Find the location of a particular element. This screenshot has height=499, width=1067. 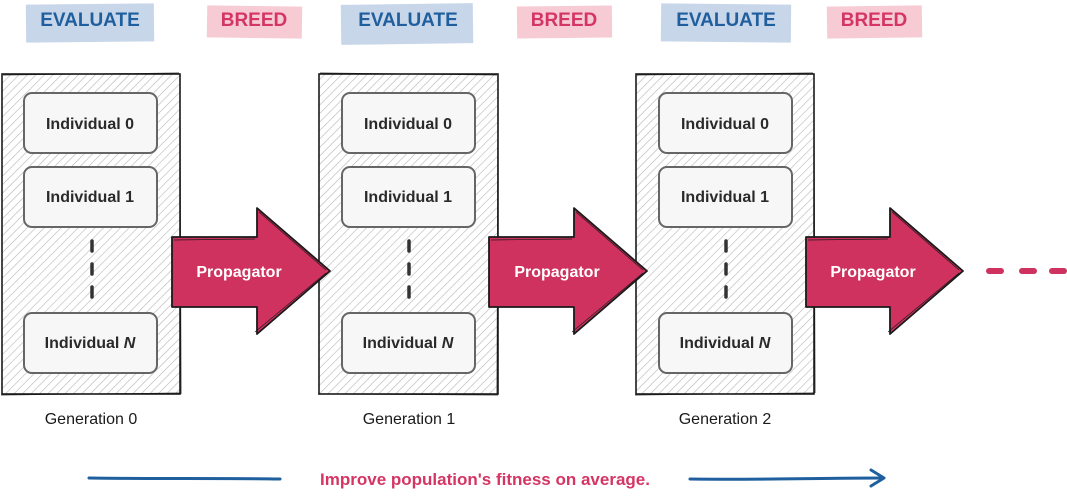

propagator-arrow-1: Propagator is located at coordinates (568, 271).